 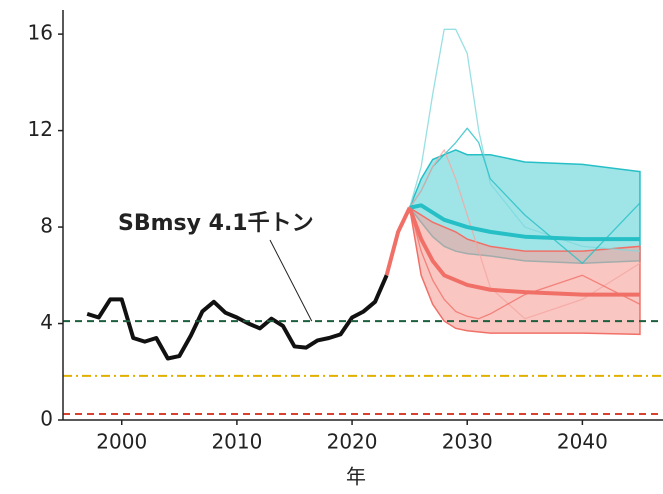 What do you see at coordinates (352, 442) in the screenshot?
I see `x-tick-label: 2020` at bounding box center [352, 442].